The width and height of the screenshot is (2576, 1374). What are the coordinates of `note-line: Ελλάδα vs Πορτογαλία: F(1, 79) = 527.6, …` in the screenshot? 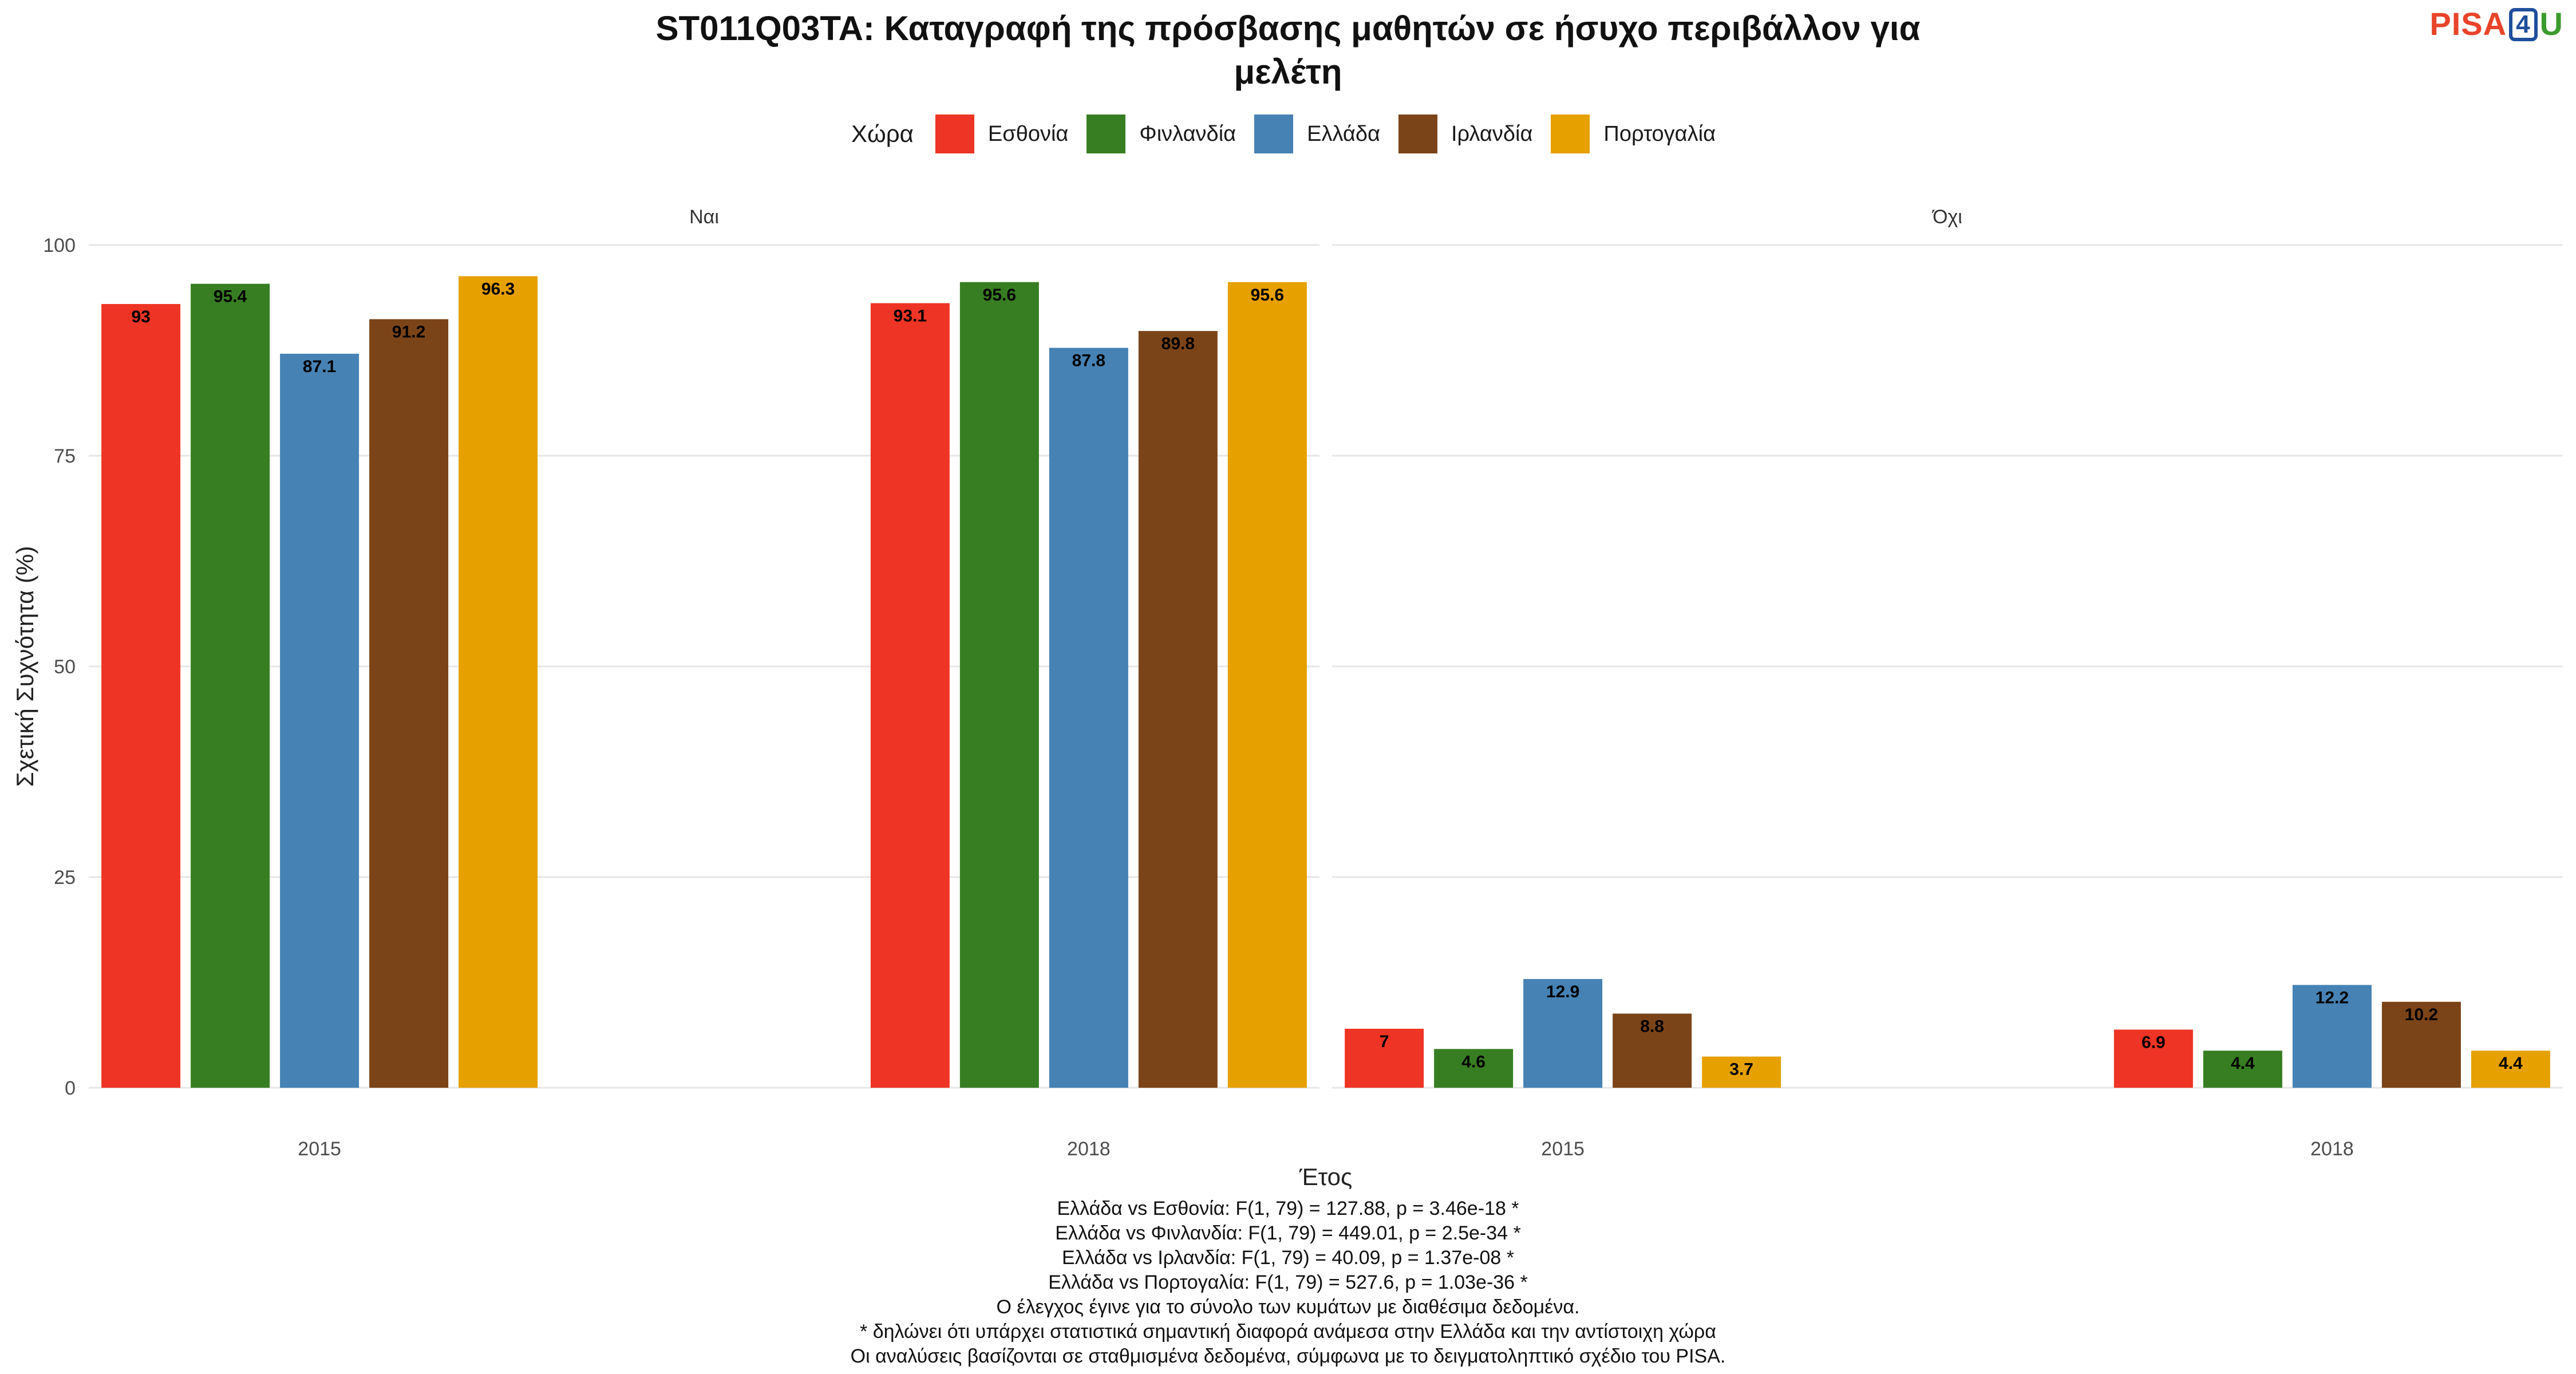 It's located at (1288, 1283).